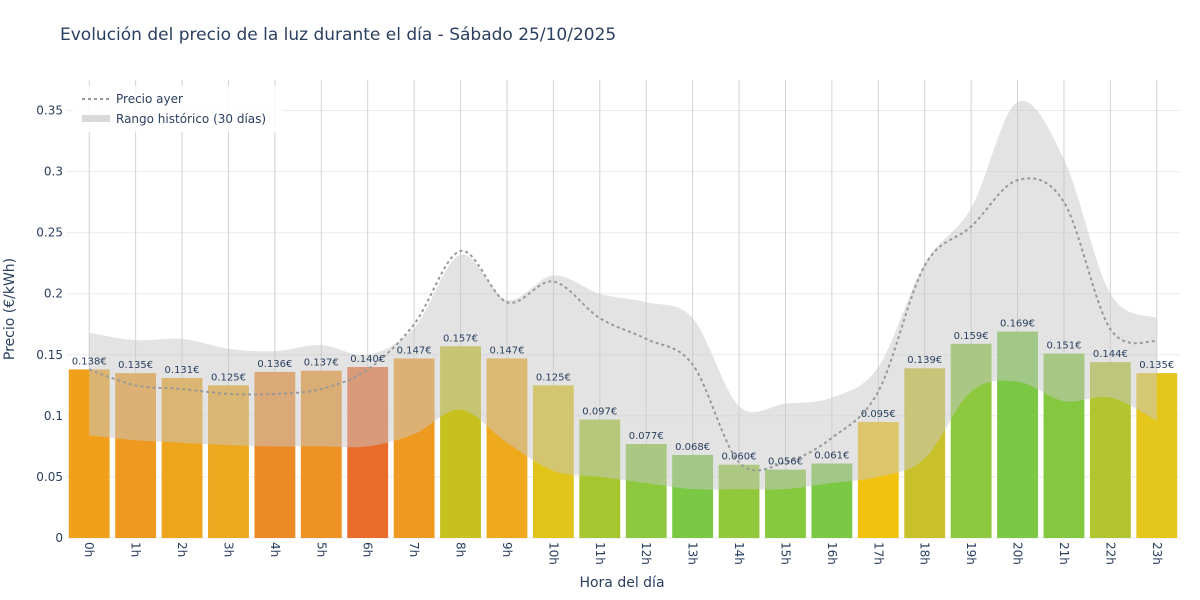 The height and width of the screenshot is (600, 1200). What do you see at coordinates (925, 553) in the screenshot?
I see `x-tick-18h: 18h` at bounding box center [925, 553].